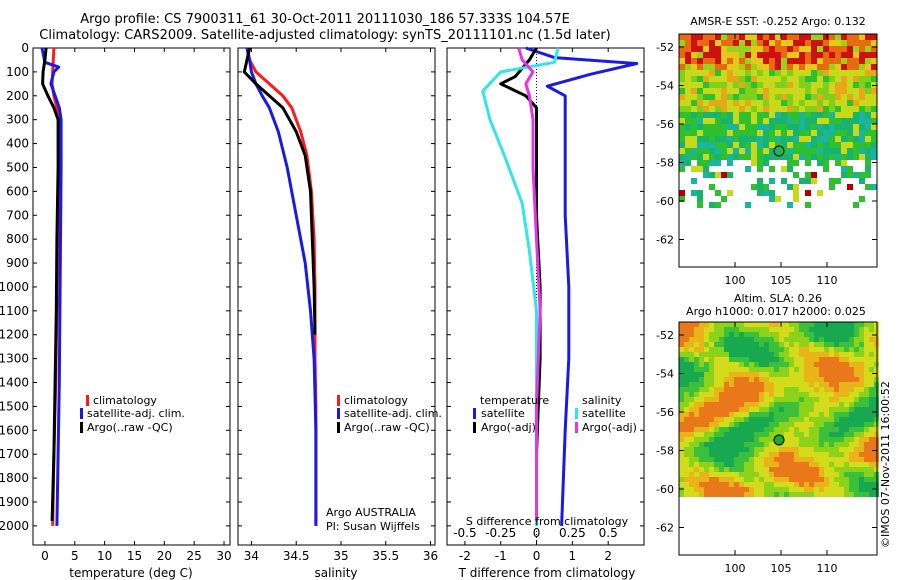  What do you see at coordinates (17, 239) in the screenshot?
I see `depth-tick-label: 800` at bounding box center [17, 239].